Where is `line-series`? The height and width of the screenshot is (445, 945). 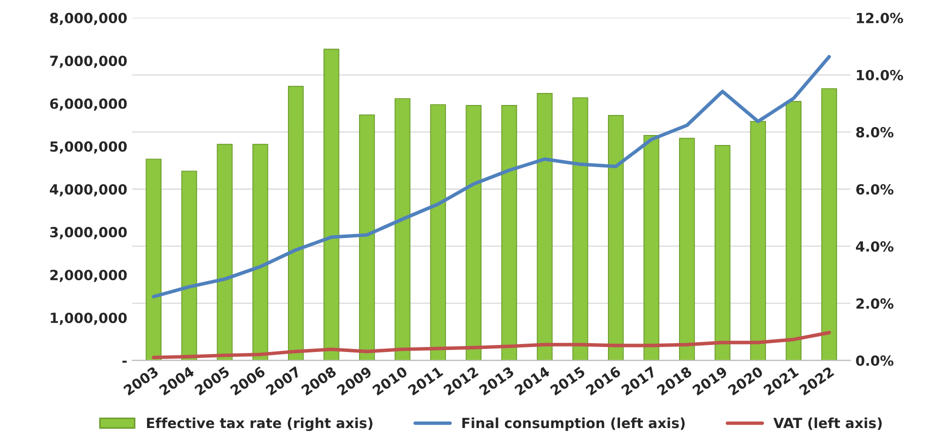 line-series is located at coordinates (491, 345).